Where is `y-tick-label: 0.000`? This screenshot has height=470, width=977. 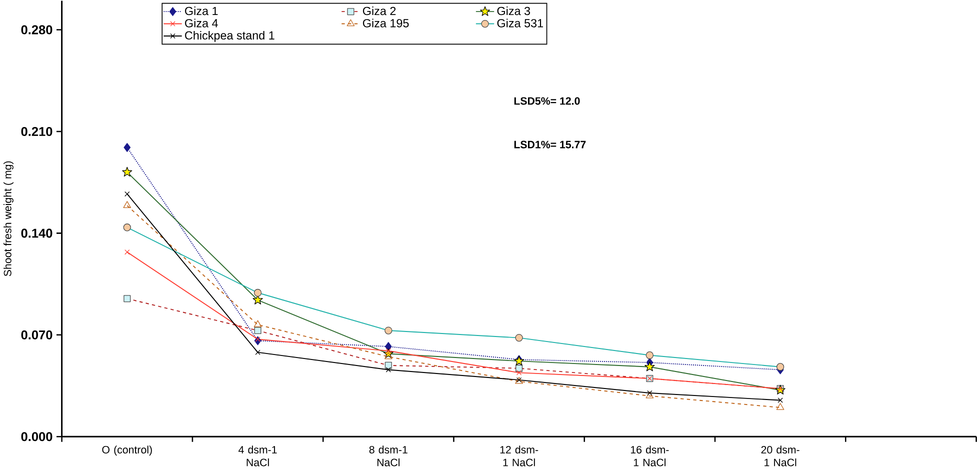 y-tick-label: 0.000 is located at coordinates (36, 437).